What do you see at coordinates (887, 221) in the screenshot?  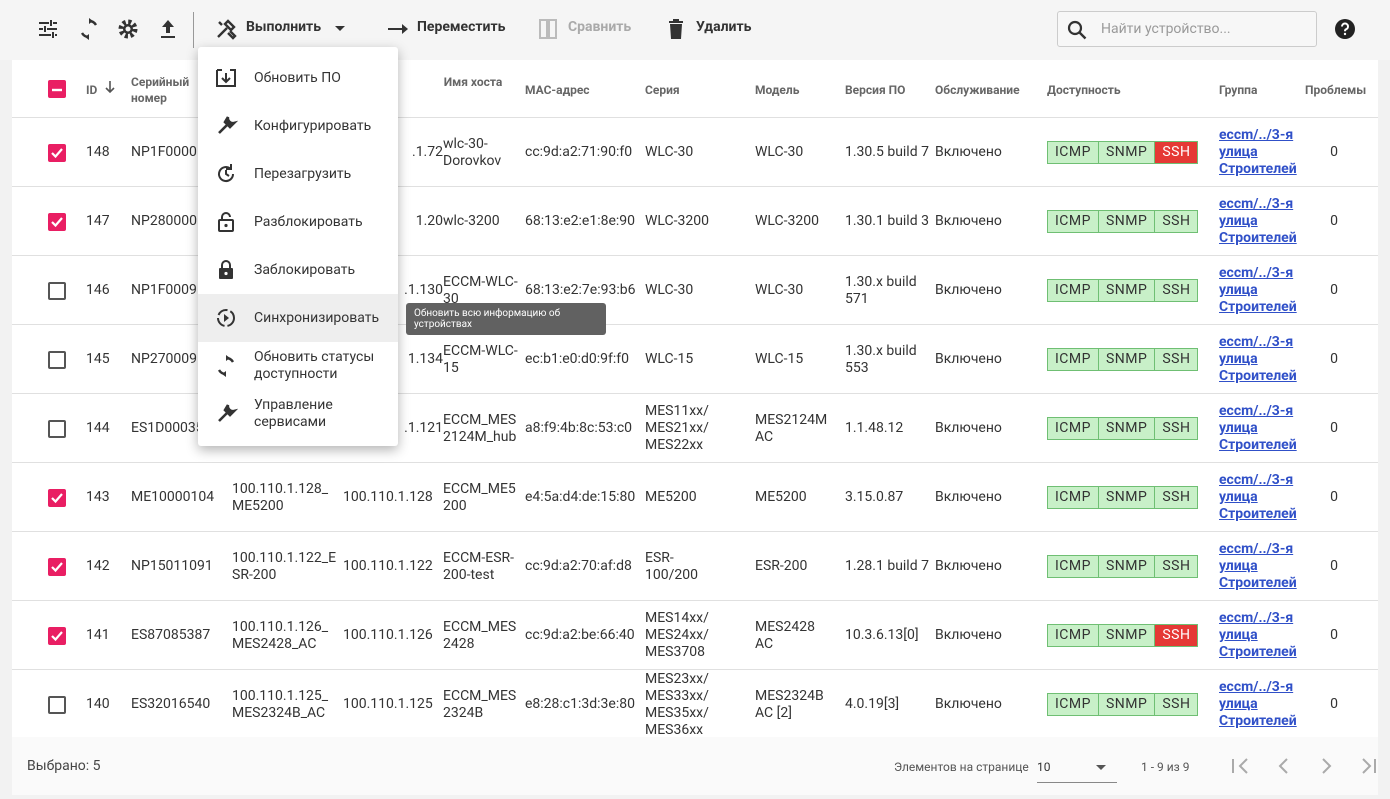 I see `version-text: 1.30.1 build 3` at bounding box center [887, 221].